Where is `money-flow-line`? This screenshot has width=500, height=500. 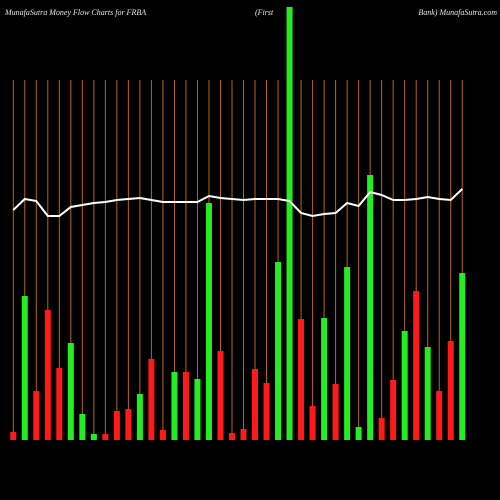 money-flow-line is located at coordinates (237, 203).